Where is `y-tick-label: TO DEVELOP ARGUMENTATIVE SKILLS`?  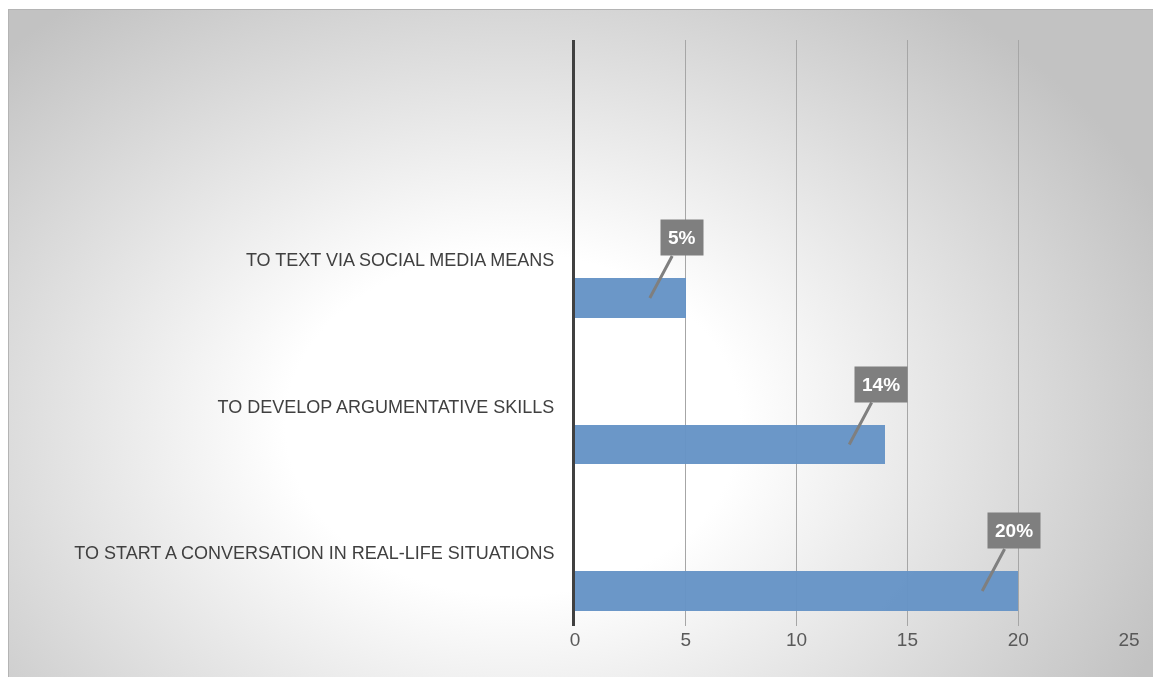 y-tick-label: TO DEVELOP ARGUMENTATIVE SKILLS is located at coordinates (386, 406).